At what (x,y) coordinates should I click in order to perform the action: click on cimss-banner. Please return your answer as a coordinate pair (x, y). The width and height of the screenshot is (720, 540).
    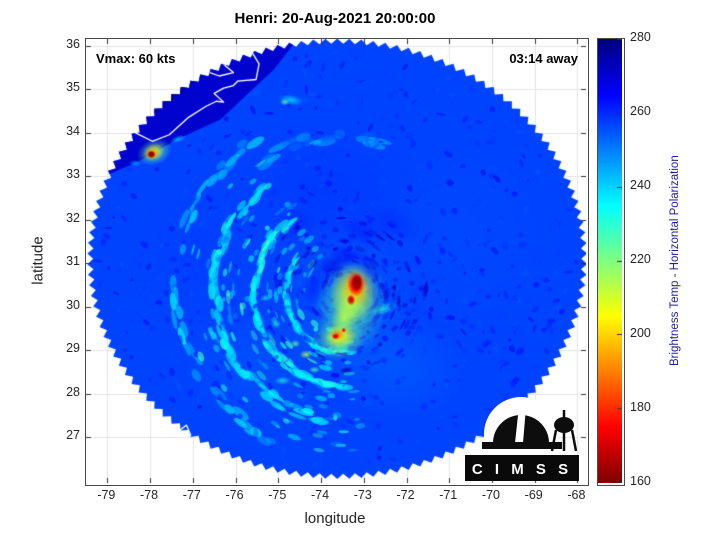
    Looking at the image, I should click on (522, 468).